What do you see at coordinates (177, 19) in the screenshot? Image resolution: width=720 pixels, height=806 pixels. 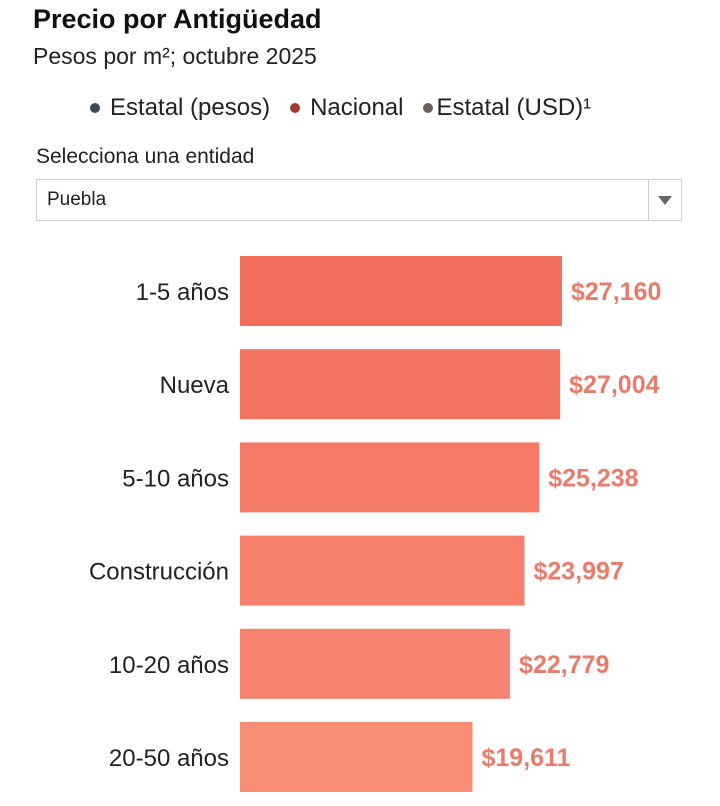 I see `chart-title: Precio por Antigüedad` at bounding box center [177, 19].